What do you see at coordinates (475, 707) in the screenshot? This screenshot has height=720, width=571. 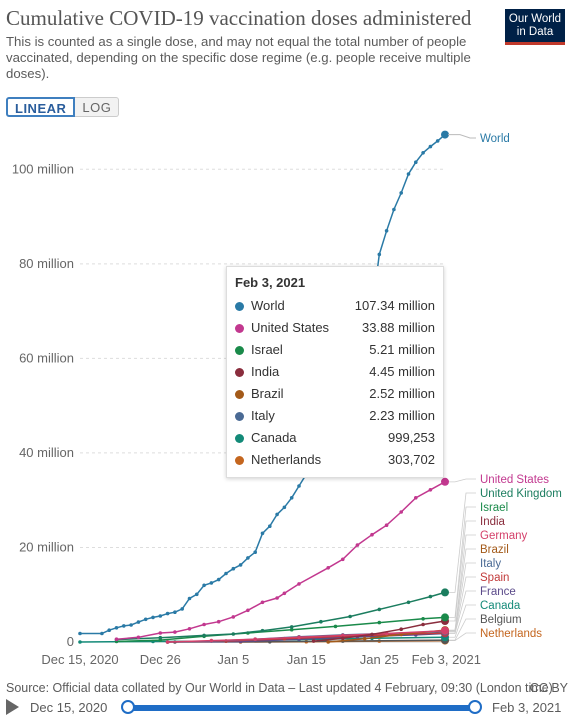 I see `timeline-end-handle` at bounding box center [475, 707].